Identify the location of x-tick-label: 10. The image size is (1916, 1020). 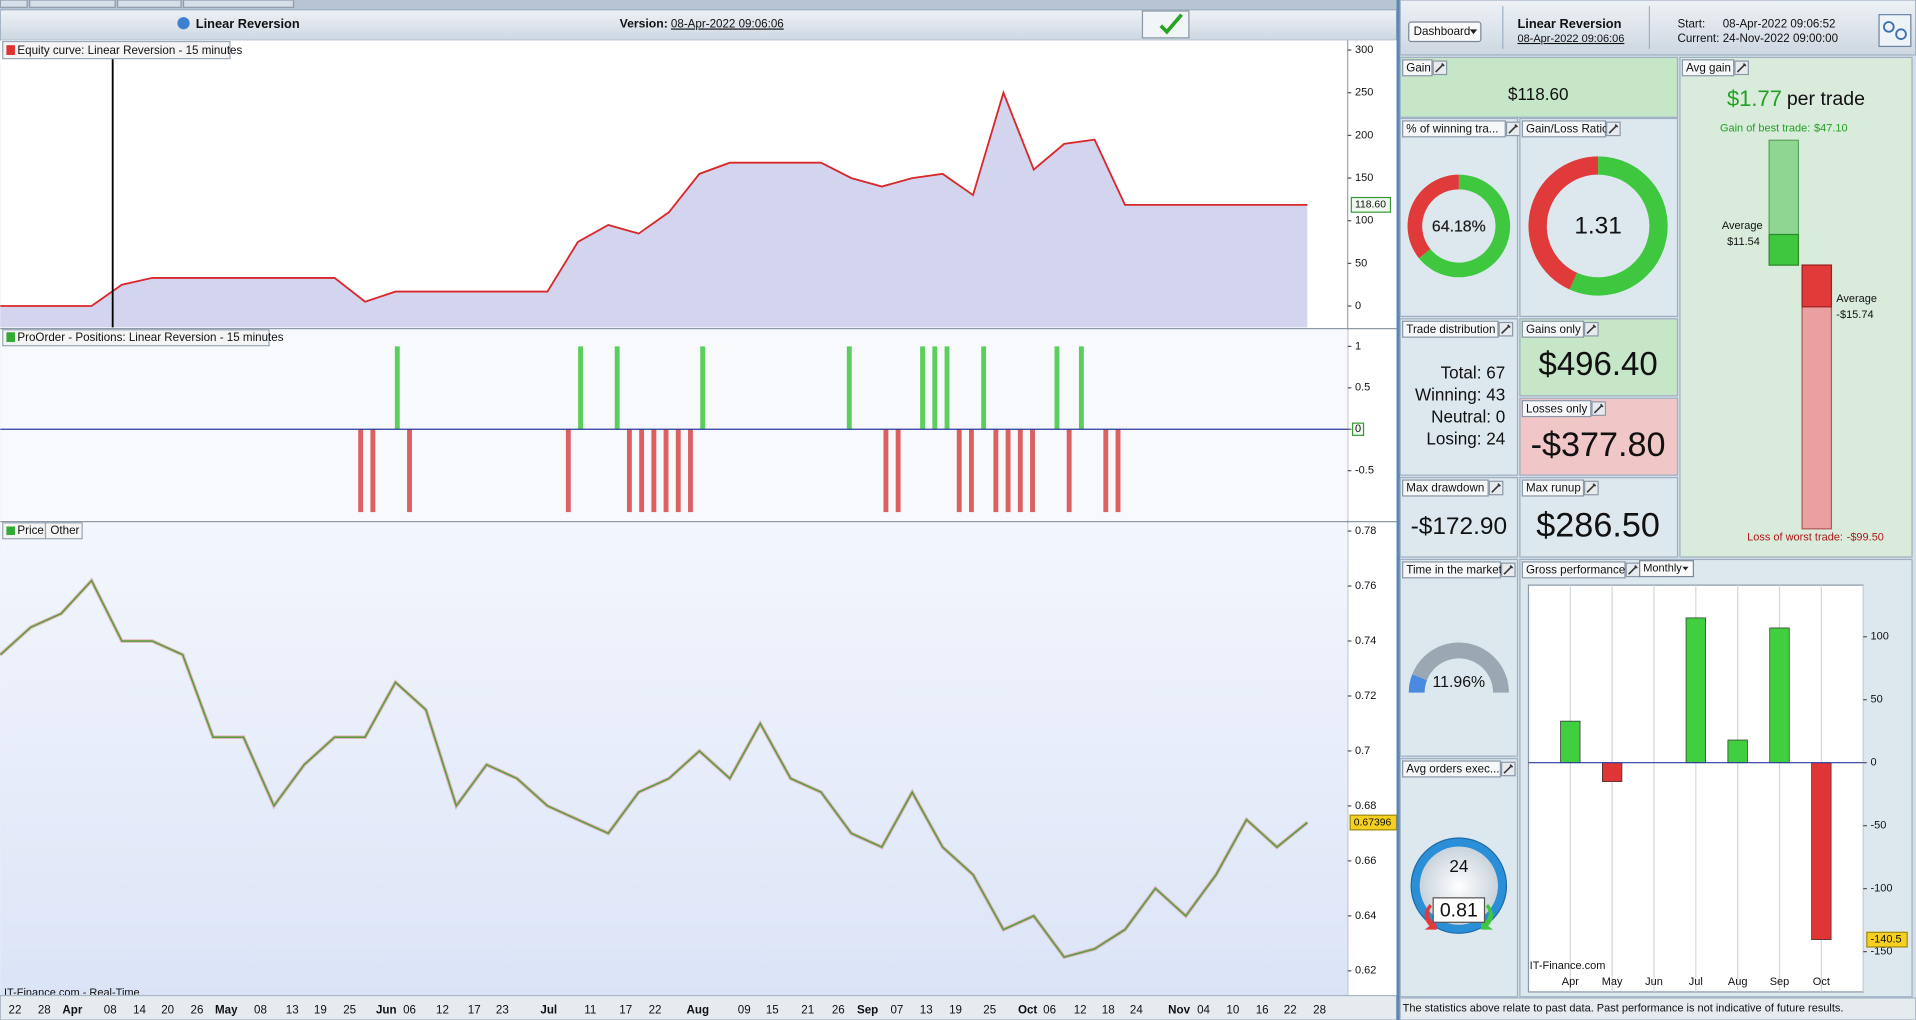
(1232, 1009).